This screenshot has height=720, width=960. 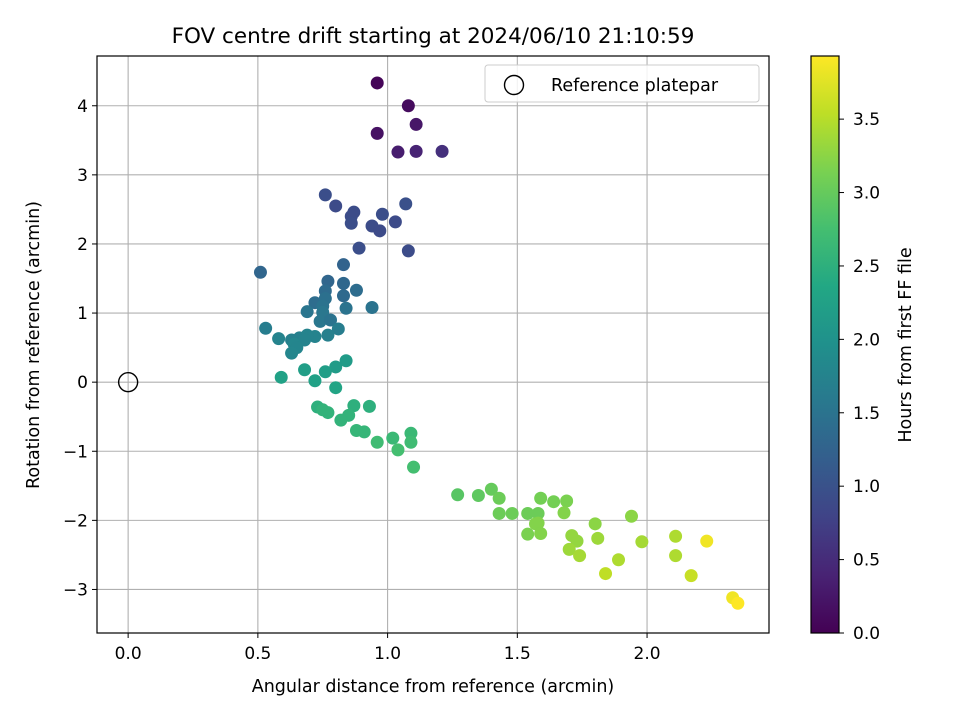 I want to click on y-axis-ticks: −3 −2 −1 0 1 2 3 4, so click(x=80, y=348).